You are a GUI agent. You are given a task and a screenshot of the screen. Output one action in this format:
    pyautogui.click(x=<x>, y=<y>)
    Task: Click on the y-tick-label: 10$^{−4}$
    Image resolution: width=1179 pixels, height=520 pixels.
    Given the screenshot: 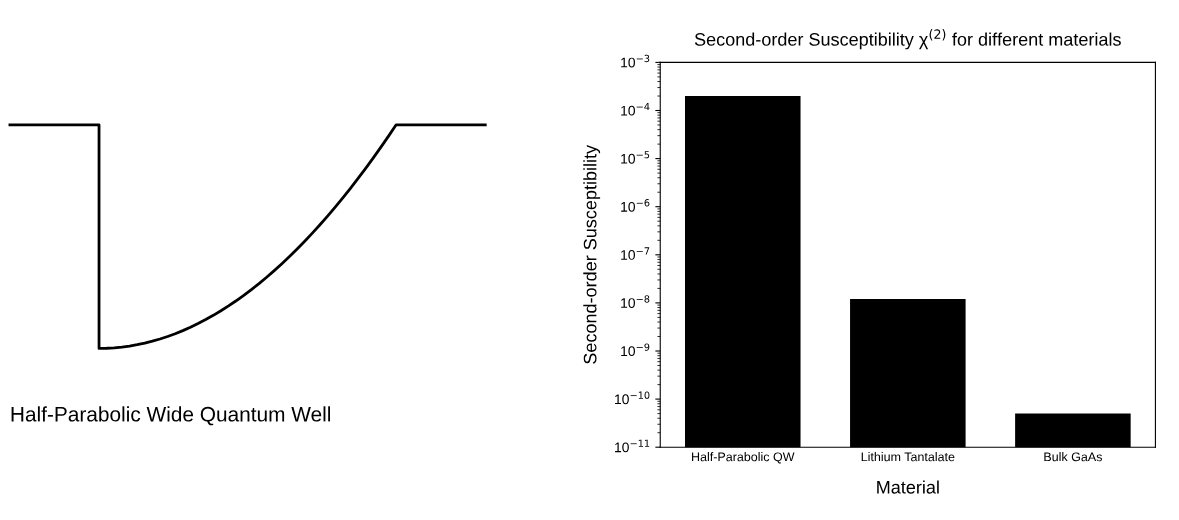 What is the action you would take?
    pyautogui.click(x=635, y=109)
    